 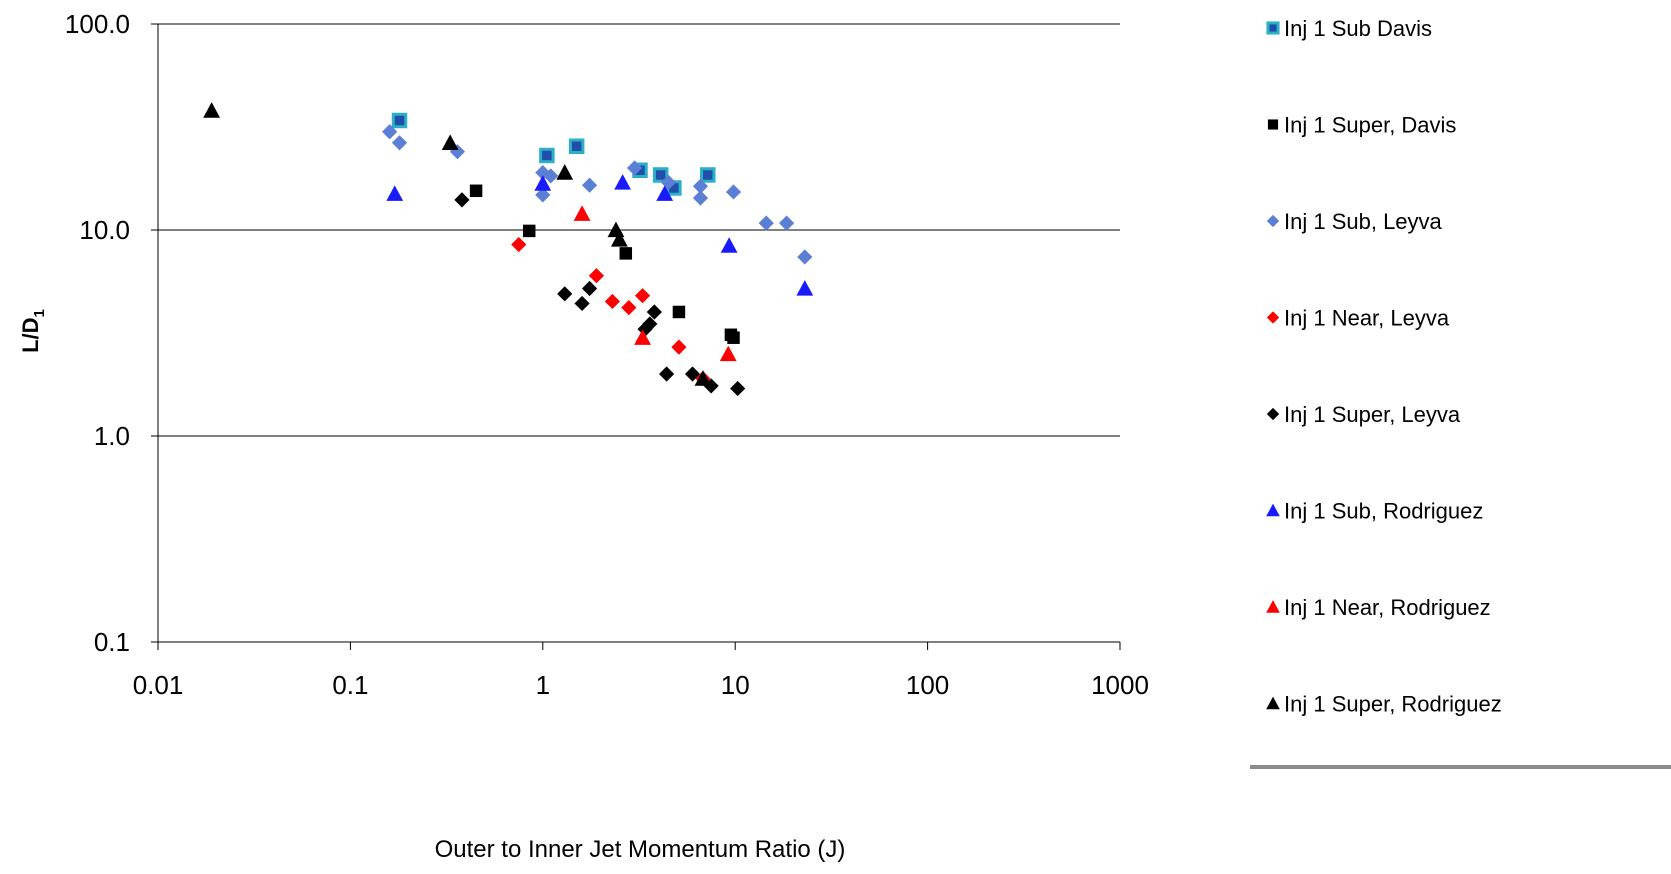 What do you see at coordinates (112, 642) in the screenshot?
I see `y-tick-label: 0.1` at bounding box center [112, 642].